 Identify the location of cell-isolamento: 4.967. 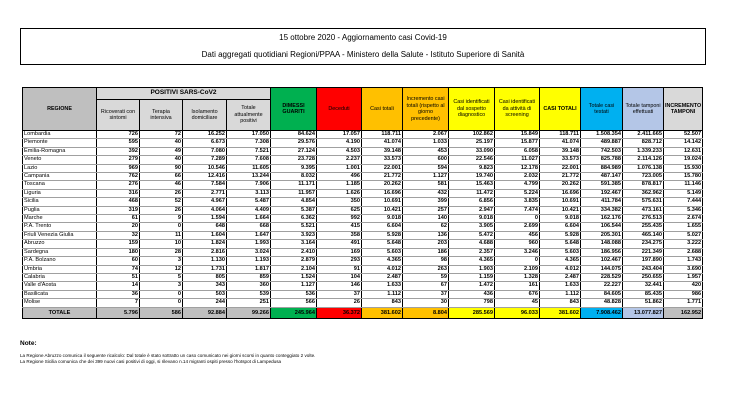
(204, 202).